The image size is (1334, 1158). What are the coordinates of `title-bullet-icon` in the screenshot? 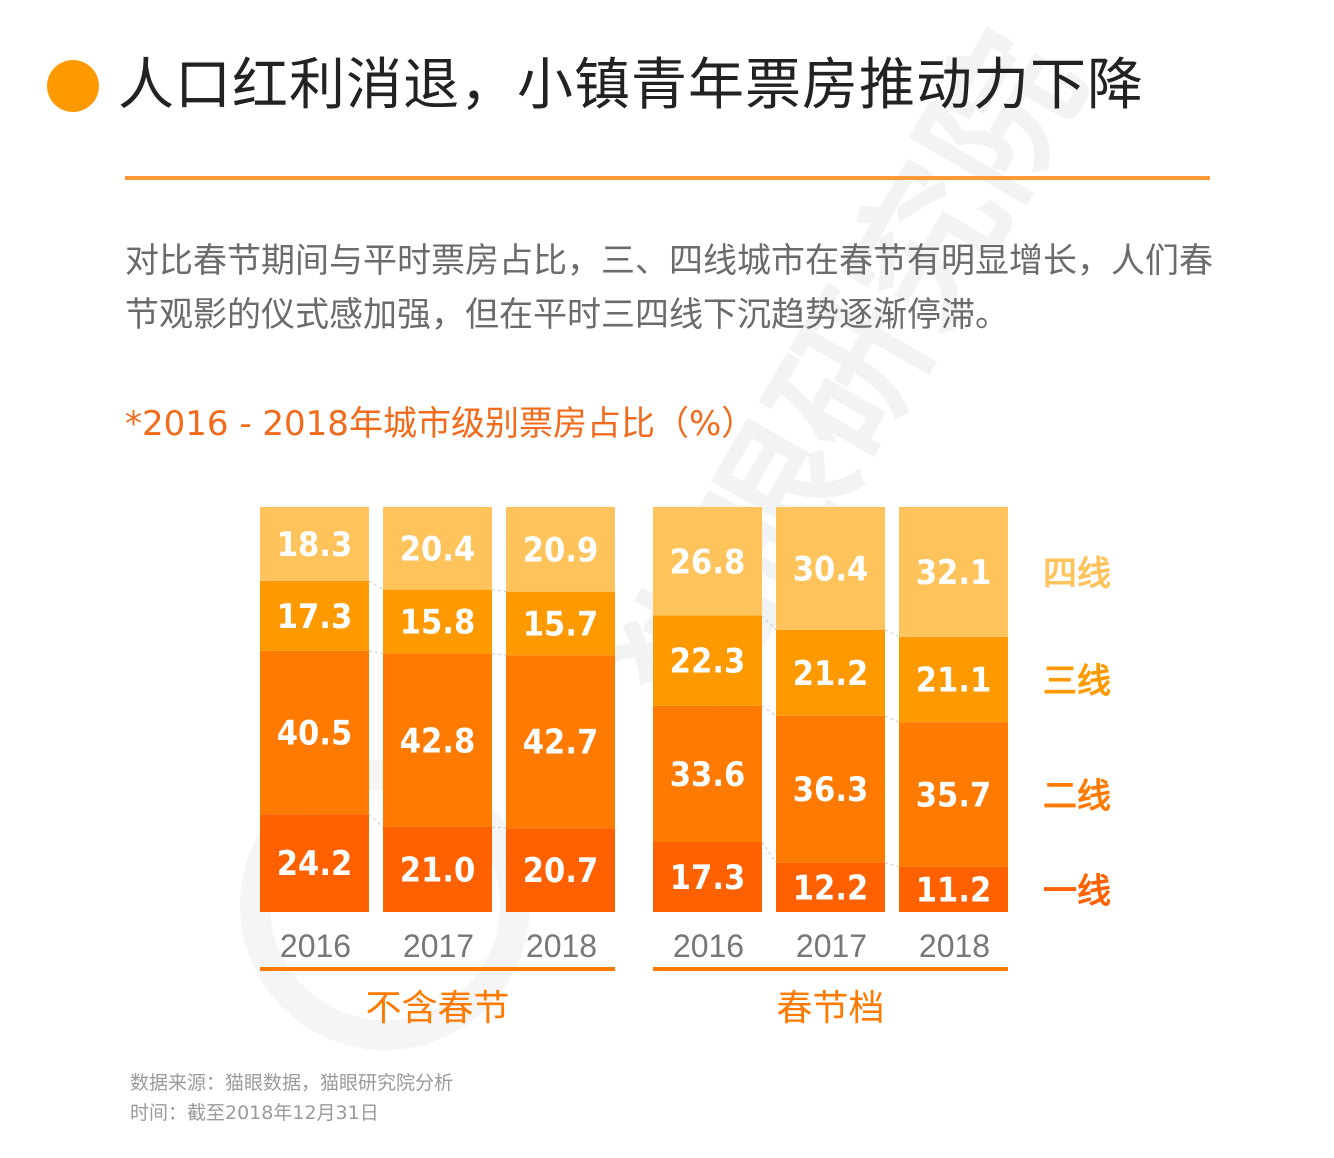 It's located at (73, 86).